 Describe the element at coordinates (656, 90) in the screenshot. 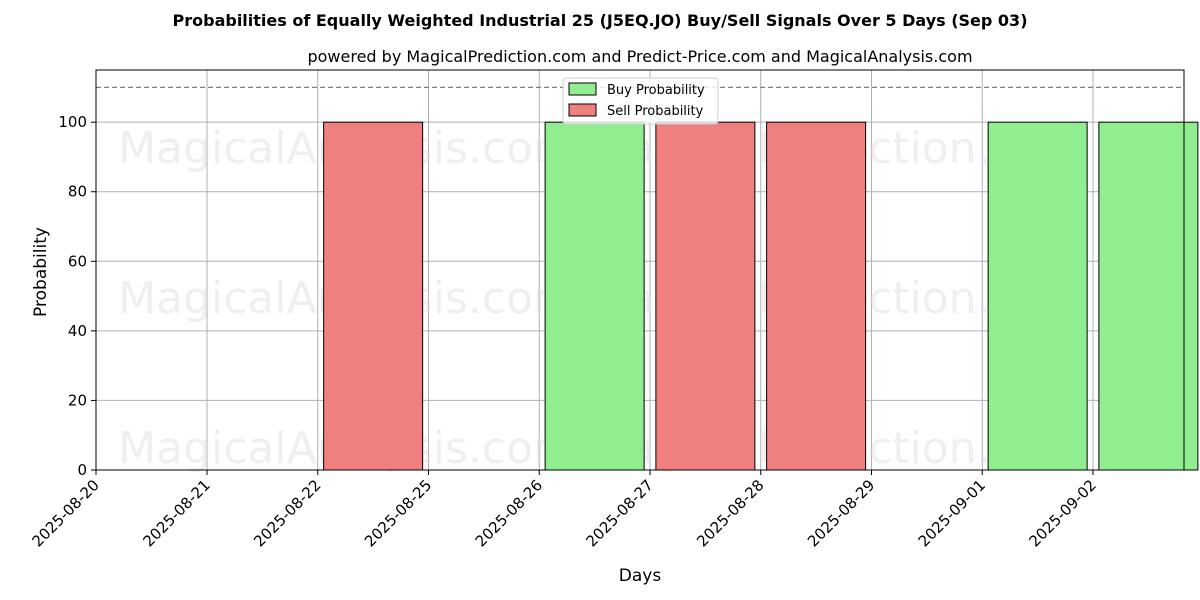

I see `legend-label-buy: Buy Probability` at that location.